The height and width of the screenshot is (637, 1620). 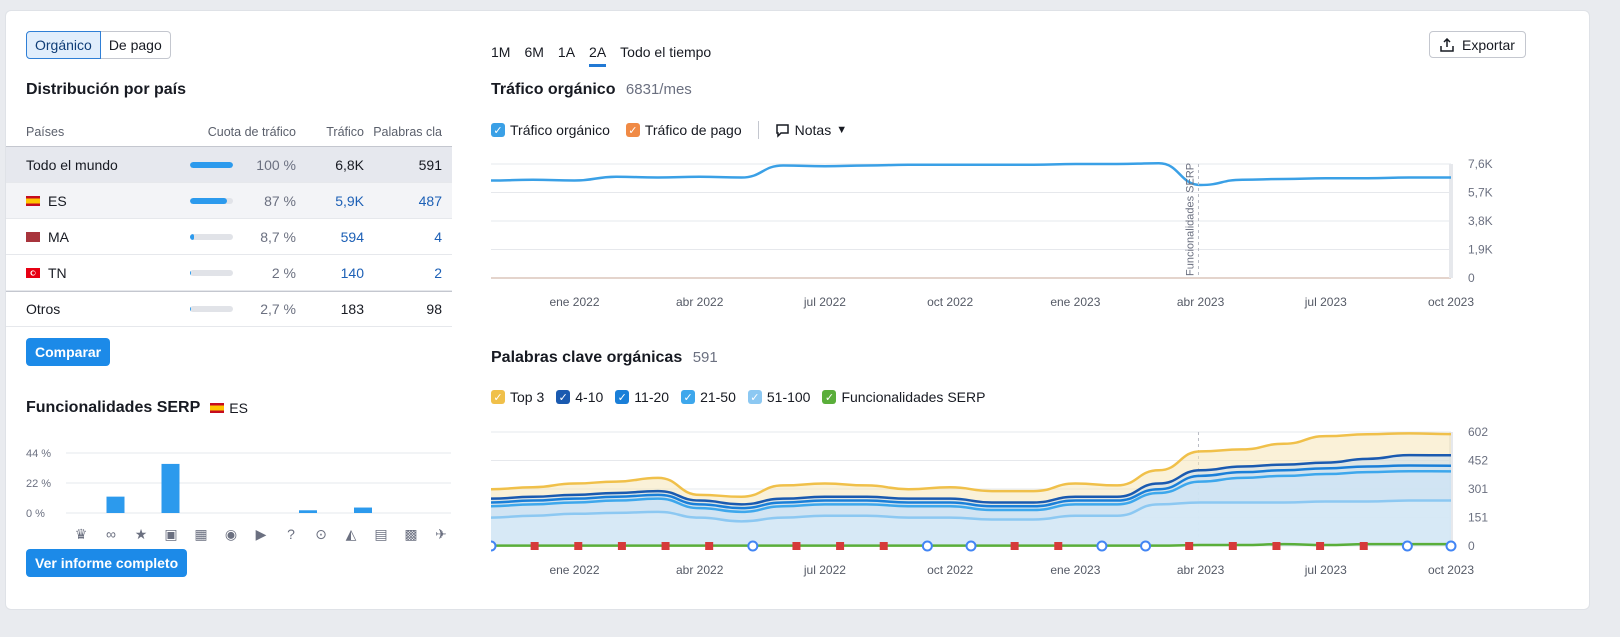 I want to click on x-tick-label: ene 2022, so click(x=574, y=302).